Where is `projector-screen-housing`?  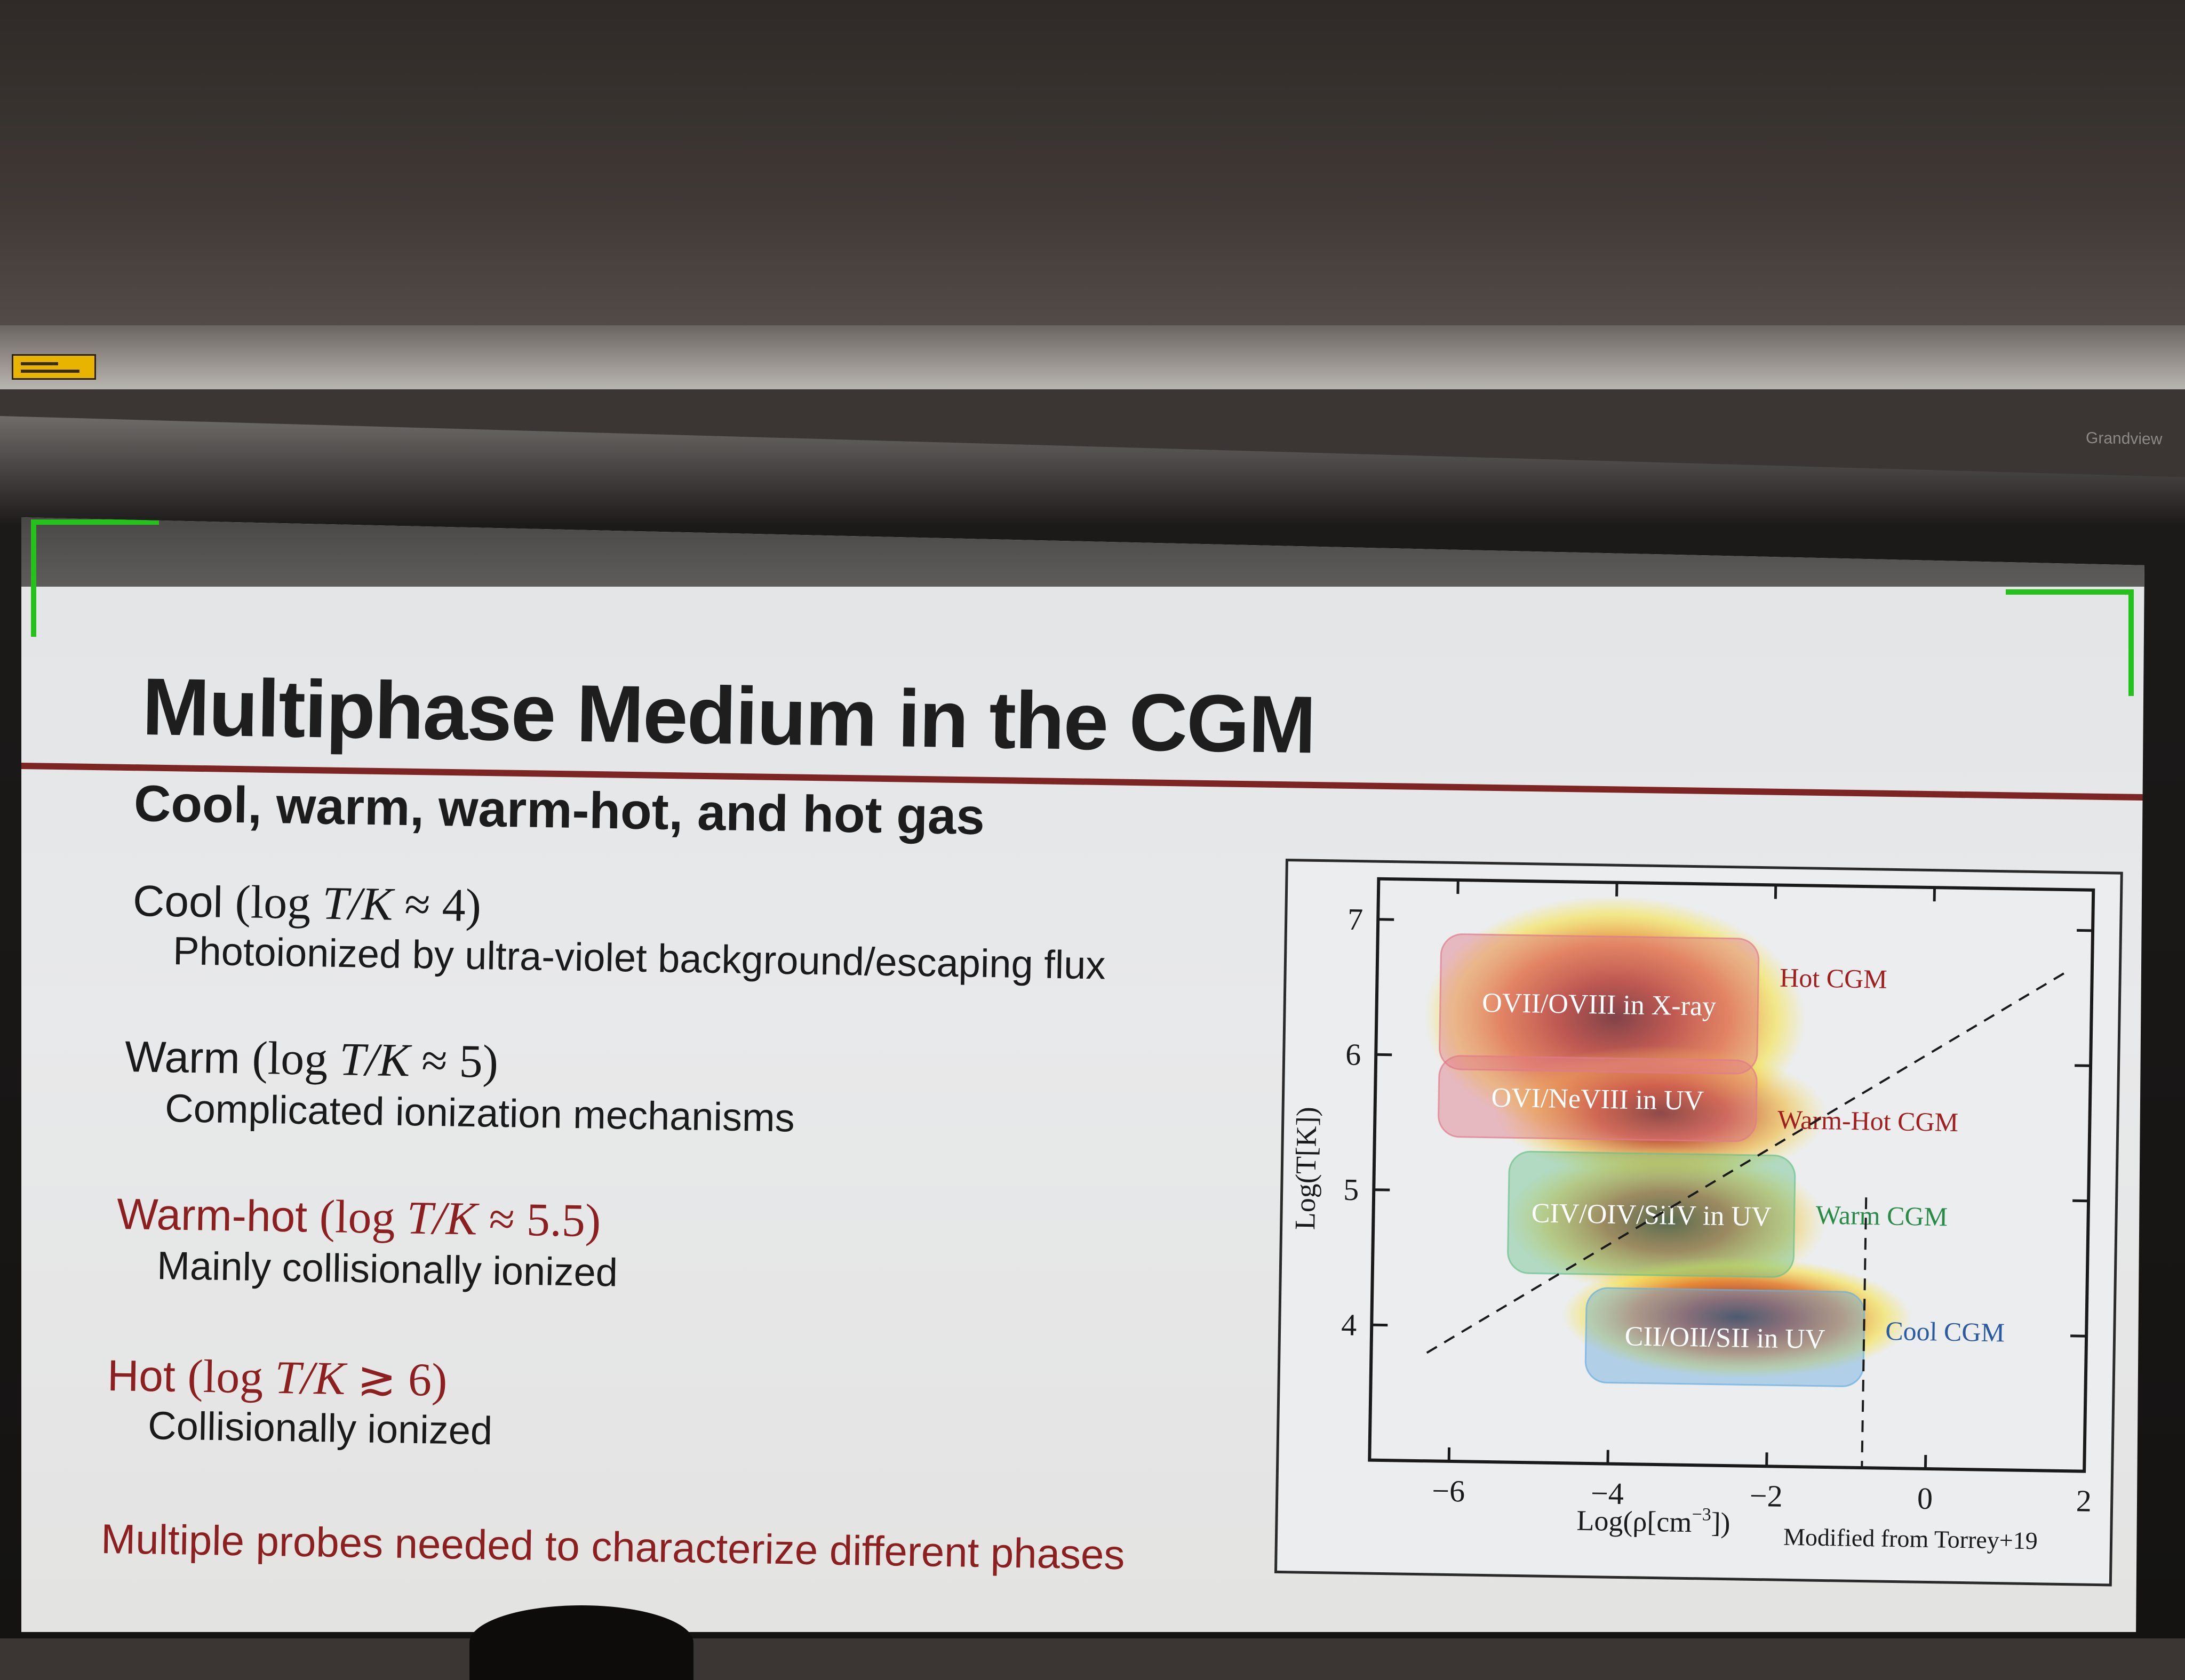
projector-screen-housing is located at coordinates (1092, 357).